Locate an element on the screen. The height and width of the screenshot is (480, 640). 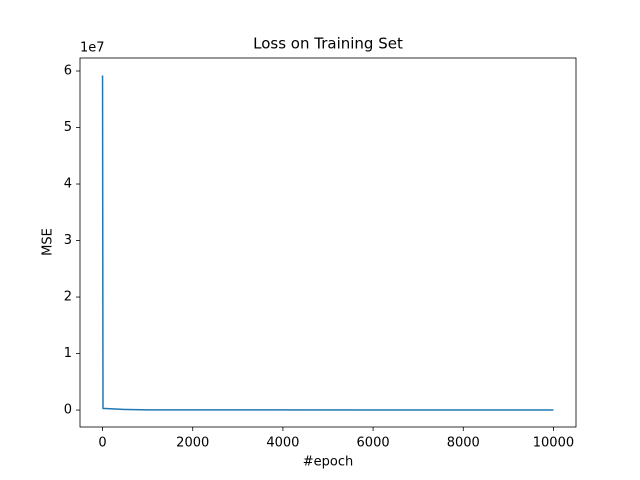
chart-title: Loss on Training Set is located at coordinates (328, 44).